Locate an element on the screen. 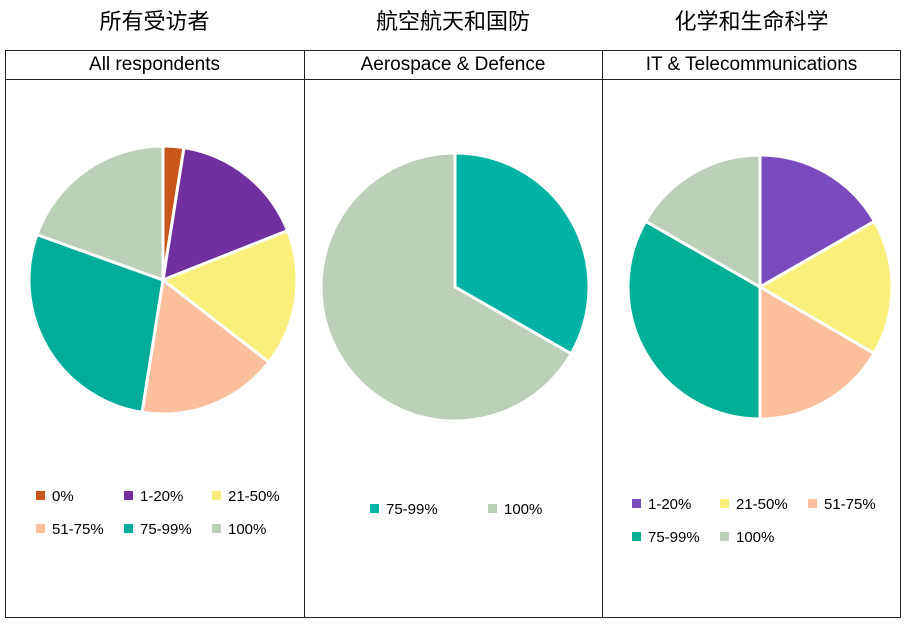  pie-chart-all-respondents is located at coordinates (163, 280).